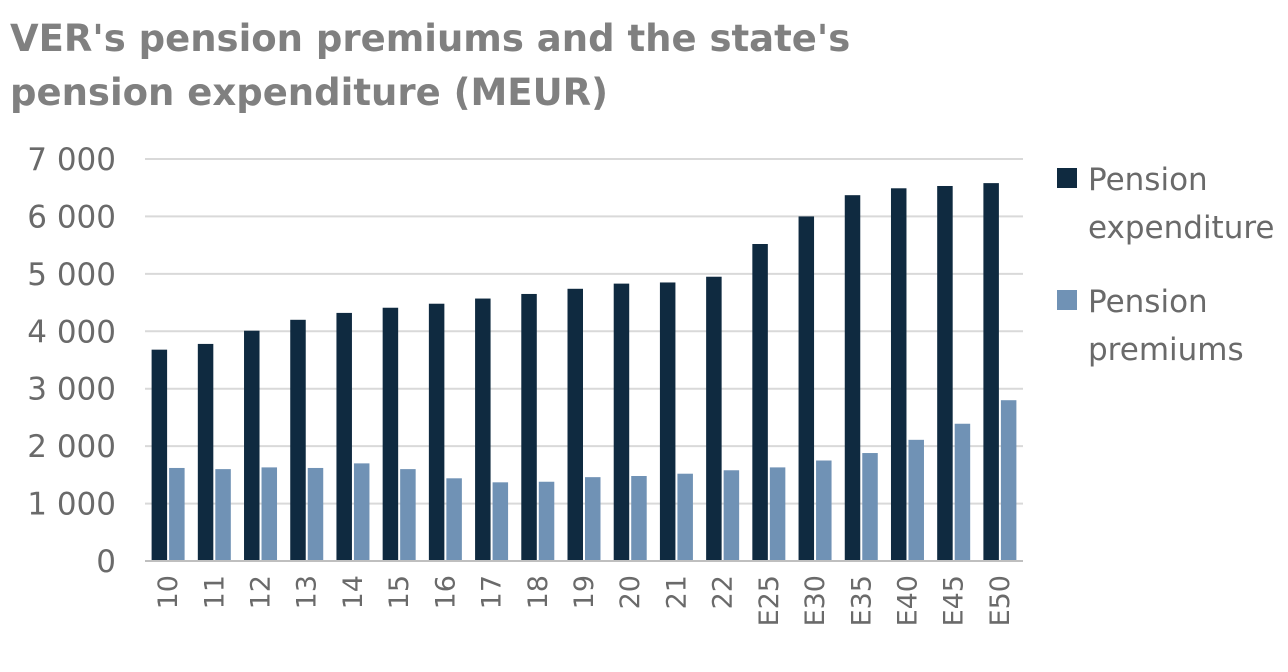 This screenshot has width=1288, height=672. I want to click on x-tick-label: 20, so click(630, 592).